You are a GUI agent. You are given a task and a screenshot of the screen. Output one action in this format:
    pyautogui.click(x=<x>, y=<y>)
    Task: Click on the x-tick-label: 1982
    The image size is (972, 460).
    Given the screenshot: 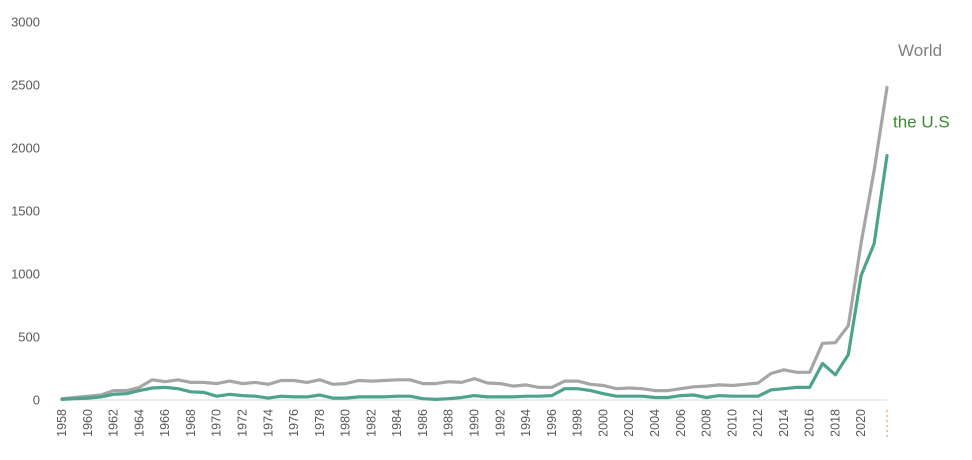 What is the action you would take?
    pyautogui.click(x=371, y=423)
    